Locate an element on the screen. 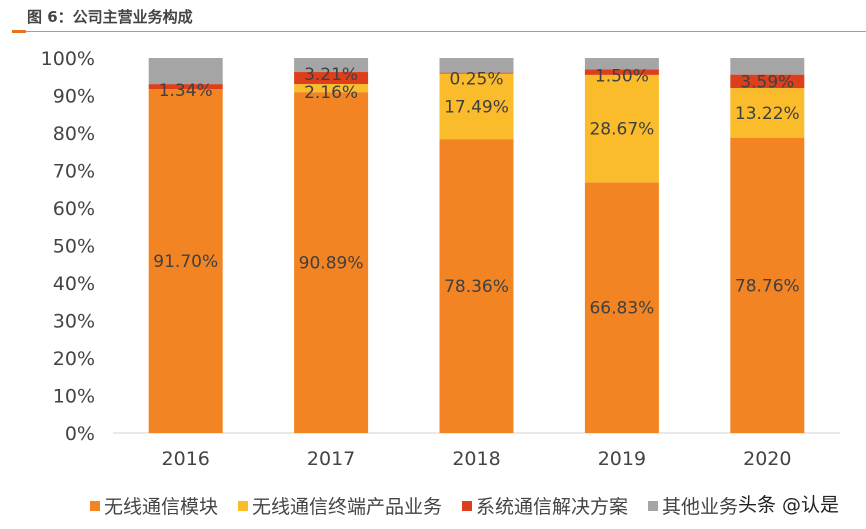  legend: 无线通信模块 无线通信终端产品业务 系统通信解决方案 其他业务 is located at coordinates (414, 505).